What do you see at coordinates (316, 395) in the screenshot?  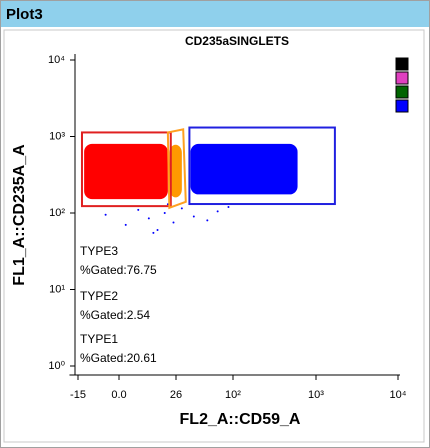 I see `x-tick-label: 10³` at bounding box center [316, 395].